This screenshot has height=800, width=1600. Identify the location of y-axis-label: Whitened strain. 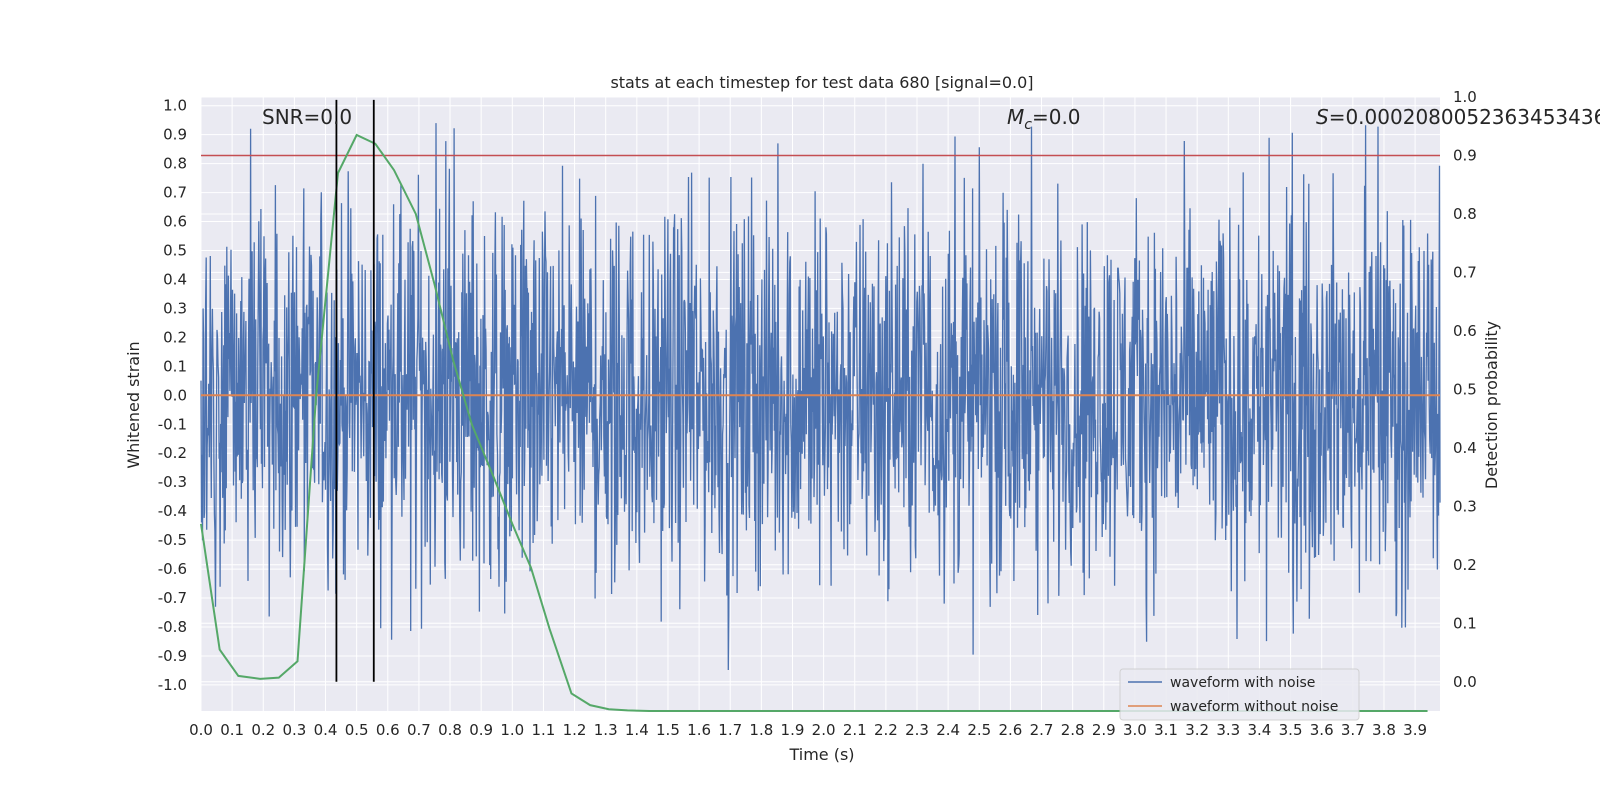
(133, 404).